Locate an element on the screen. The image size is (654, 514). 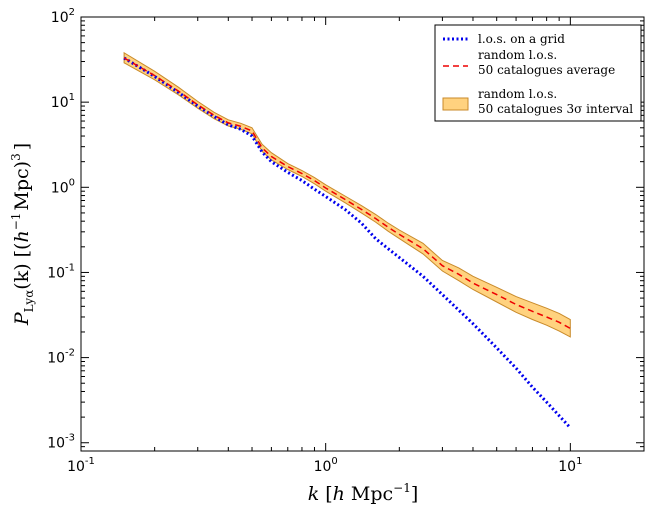
y-tick-label: 10¹ is located at coordinates (63, 101).